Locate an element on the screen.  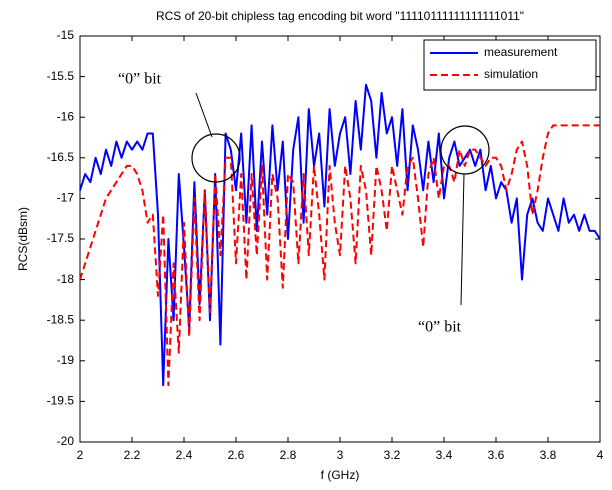
y-tick-label: -15.5 is located at coordinates (61, 76).